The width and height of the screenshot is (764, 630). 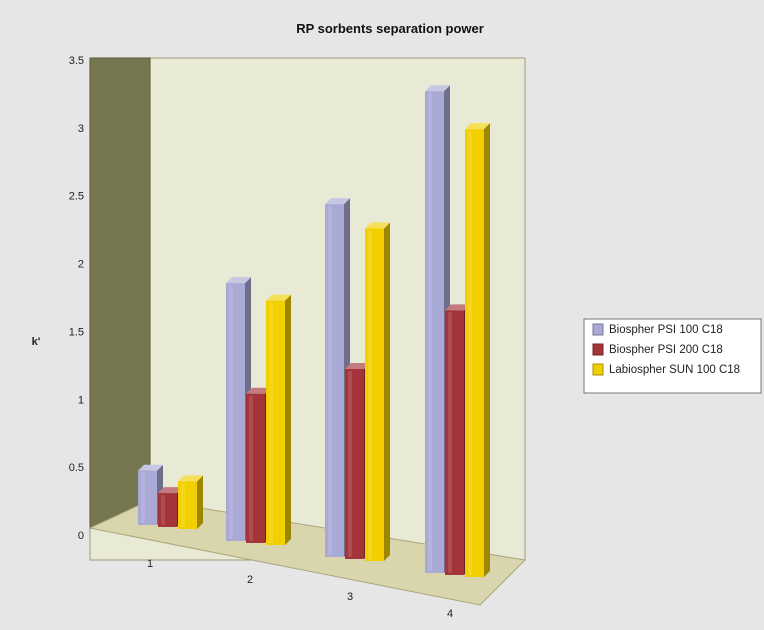 I want to click on legend-label: Biospher PSI 100 C18, so click(x=666, y=330).